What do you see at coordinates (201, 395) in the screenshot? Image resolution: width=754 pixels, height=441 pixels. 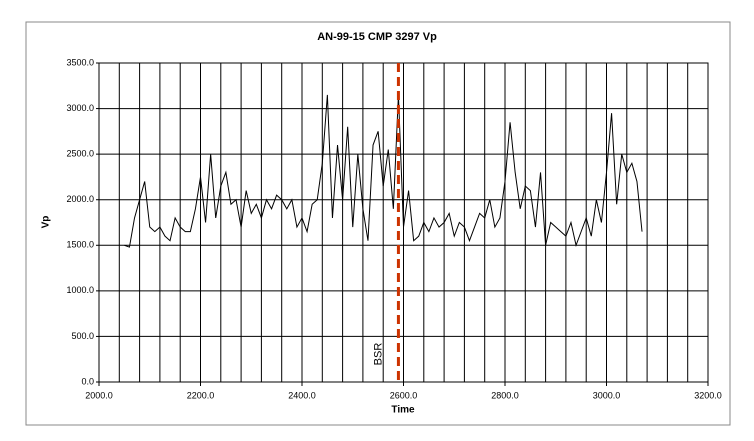 I see `x-tick-label: 2200.0` at bounding box center [201, 395].